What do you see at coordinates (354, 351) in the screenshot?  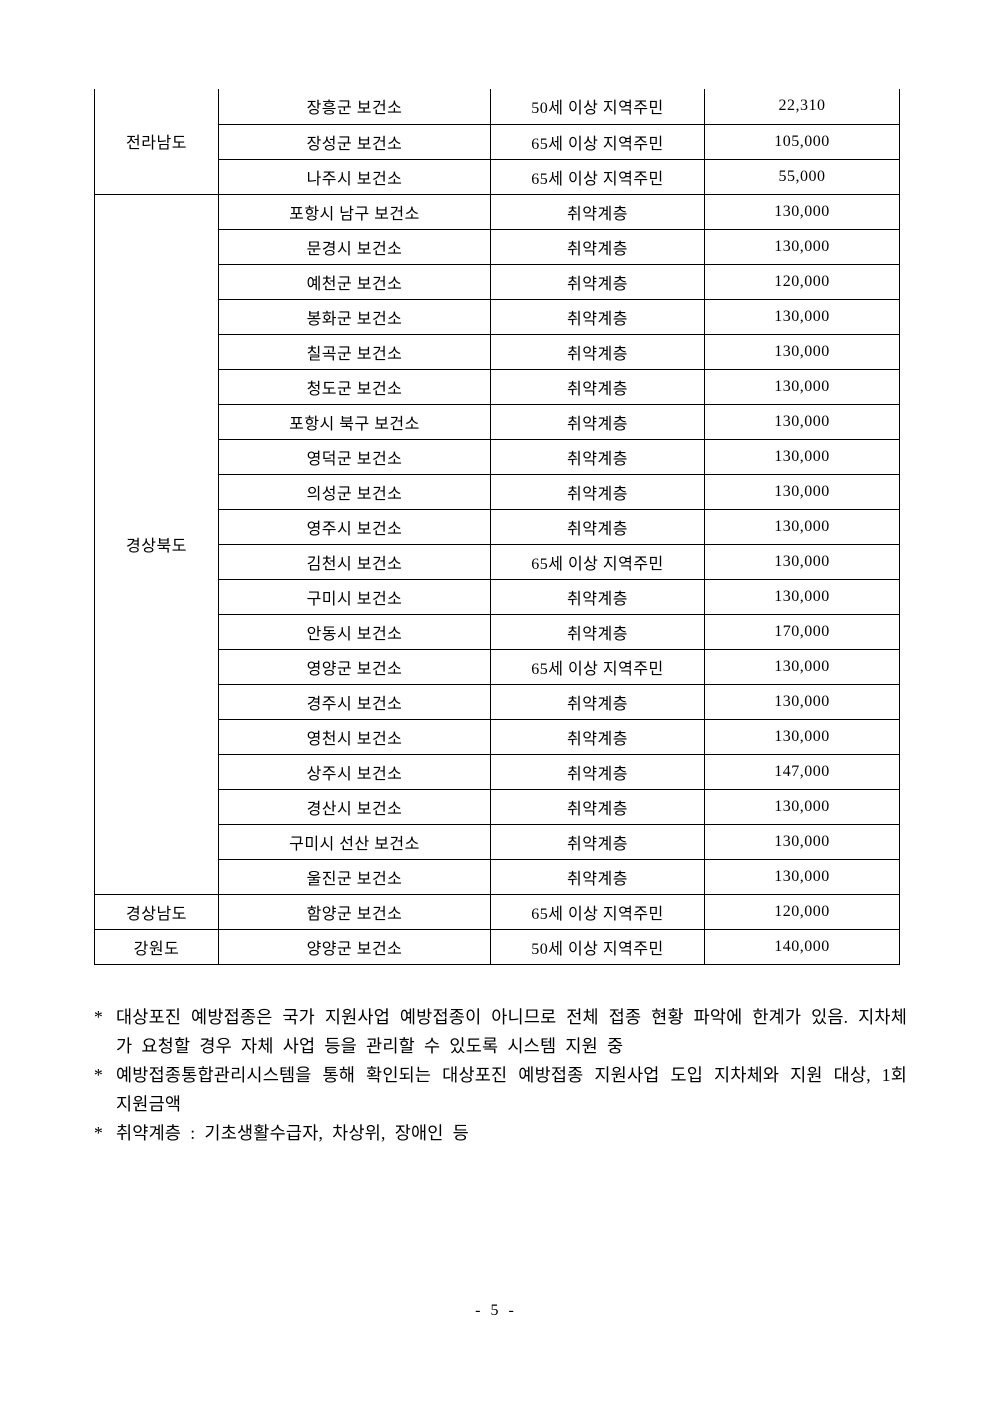 I see `health-center-cell: 칠곡군 보건소` at bounding box center [354, 351].